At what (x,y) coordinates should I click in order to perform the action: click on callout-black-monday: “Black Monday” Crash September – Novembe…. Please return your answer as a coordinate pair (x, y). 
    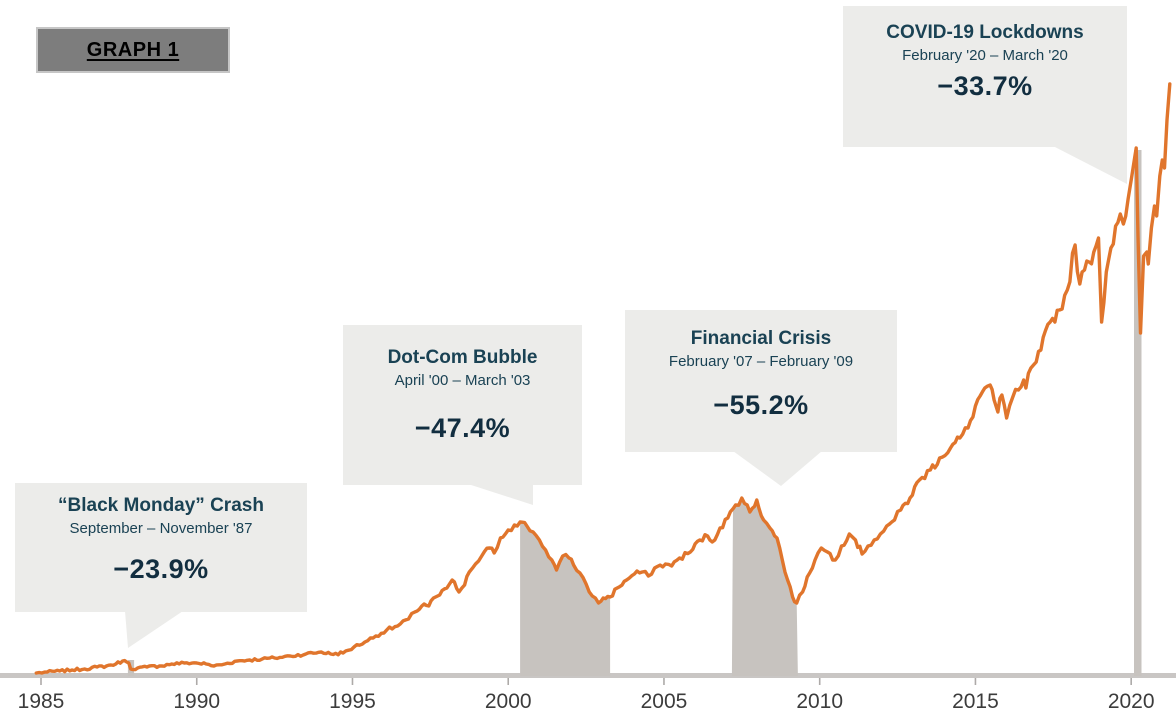
    Looking at the image, I should click on (161, 547).